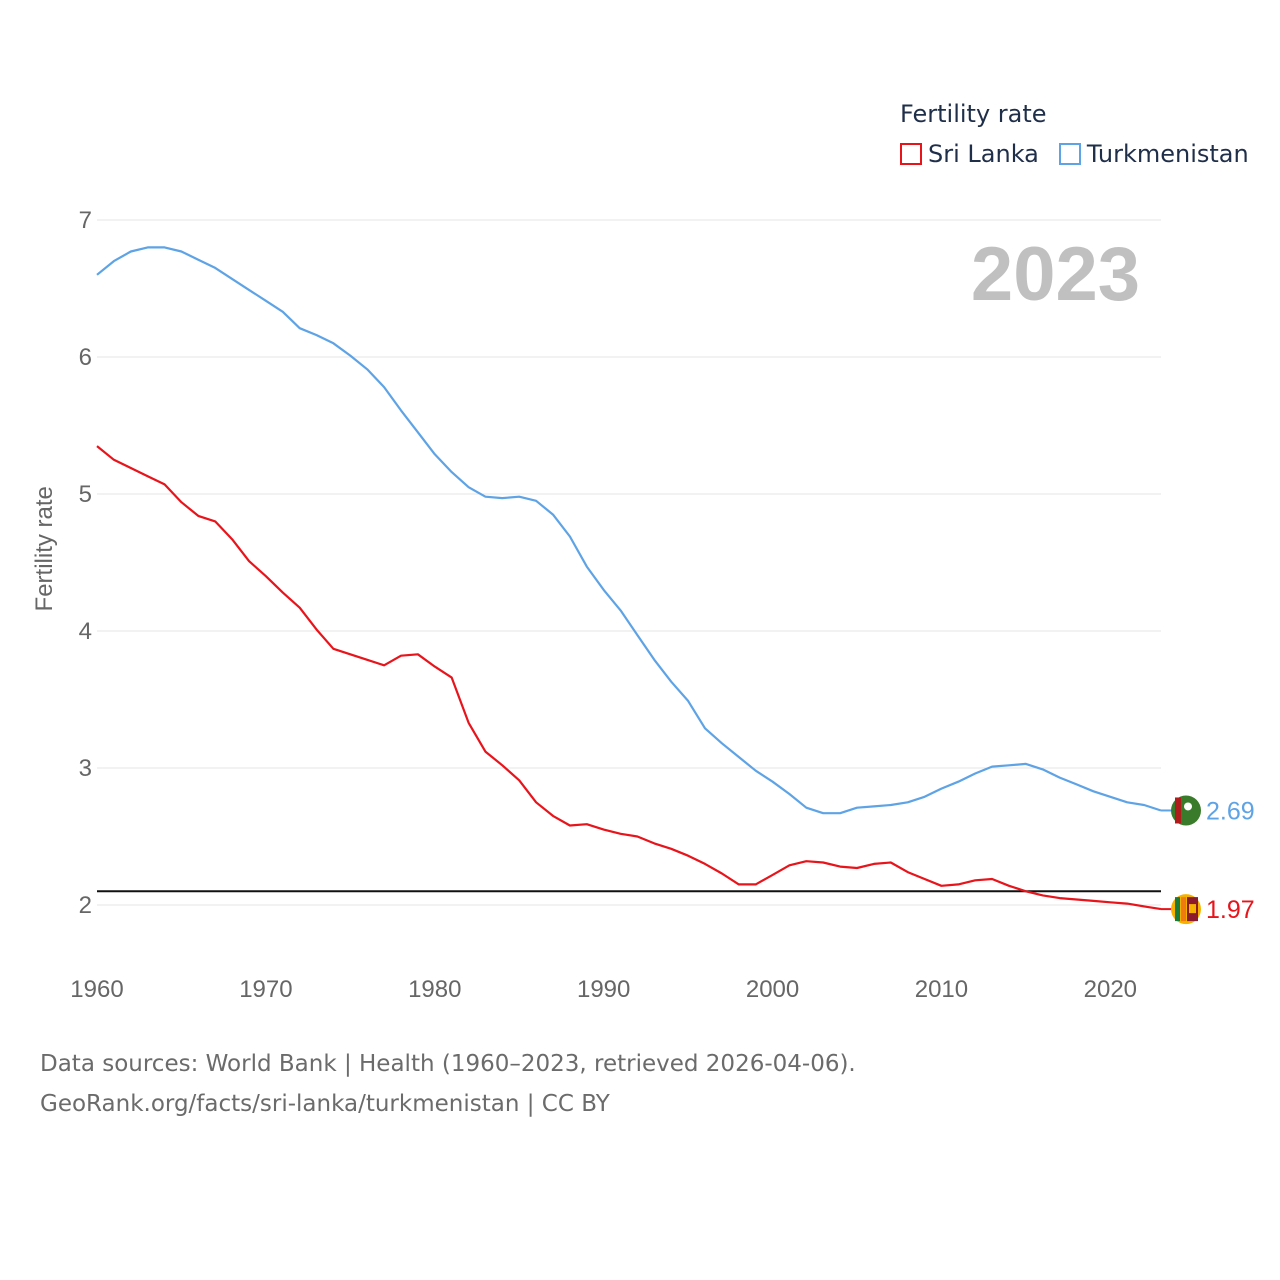  What do you see at coordinates (1167, 154) in the screenshot?
I see `legend-label-turkmenistan: Turkmenistan` at bounding box center [1167, 154].